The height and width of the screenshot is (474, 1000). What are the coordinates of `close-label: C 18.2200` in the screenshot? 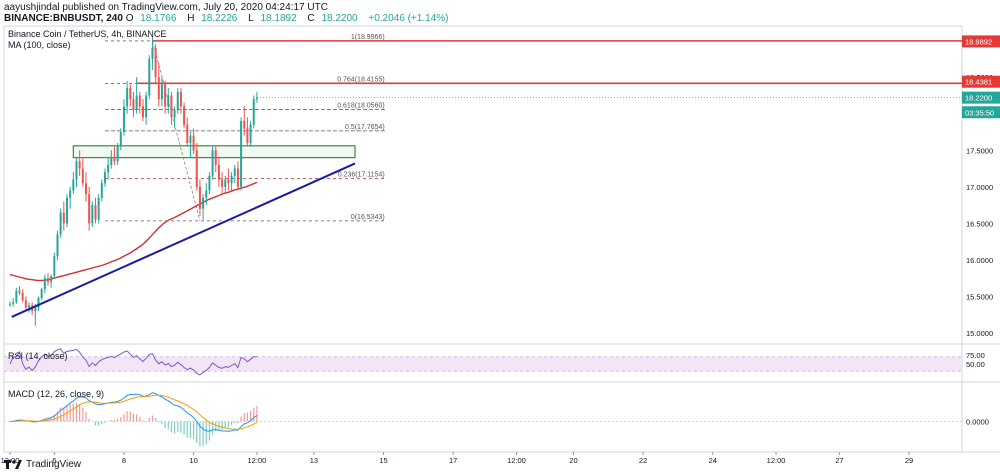 It's located at (332, 18).